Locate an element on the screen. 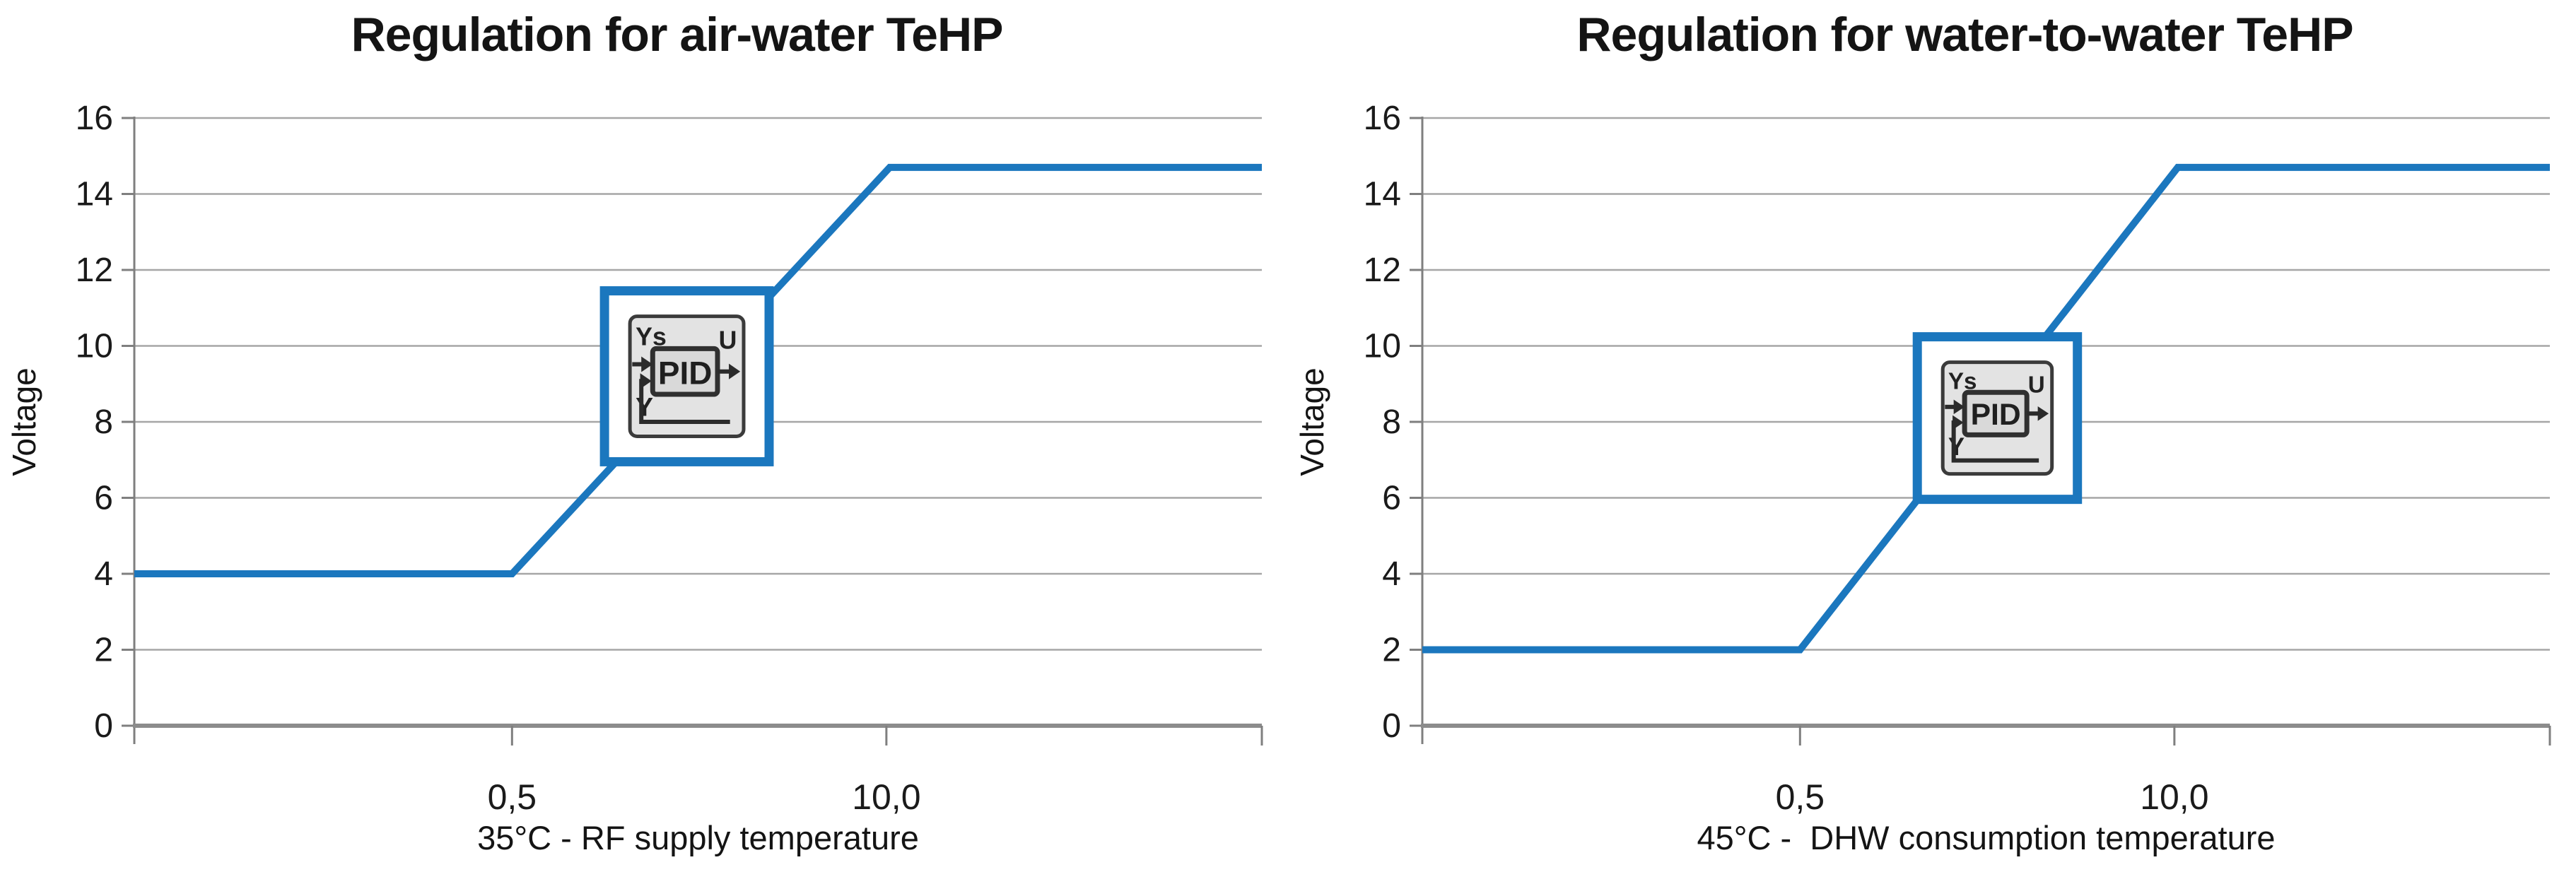 This screenshot has height=884, width=2576. chart-title: Regulation for water-to-water TeHP is located at coordinates (1965, 34).